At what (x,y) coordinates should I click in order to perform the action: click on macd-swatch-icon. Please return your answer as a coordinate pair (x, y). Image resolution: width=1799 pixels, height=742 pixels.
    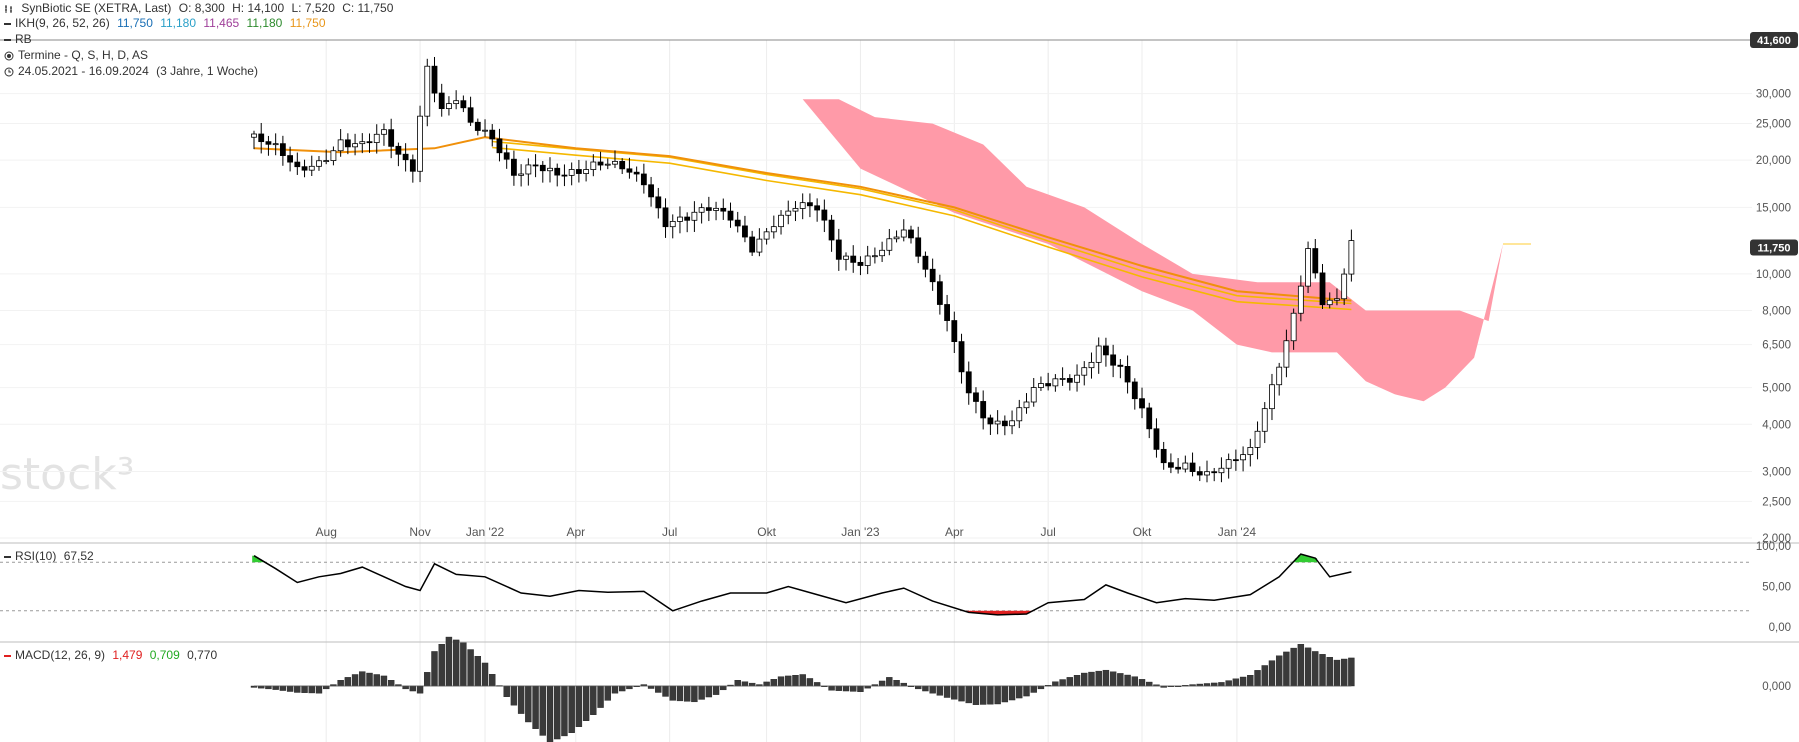
    Looking at the image, I should click on (7, 655).